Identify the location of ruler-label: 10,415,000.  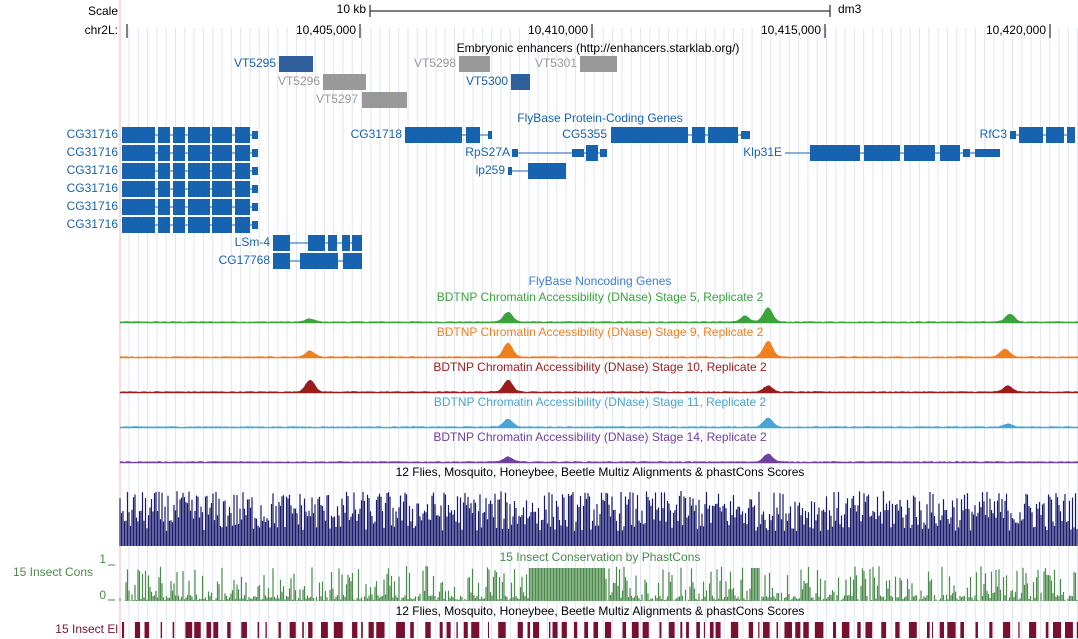
(791, 30).